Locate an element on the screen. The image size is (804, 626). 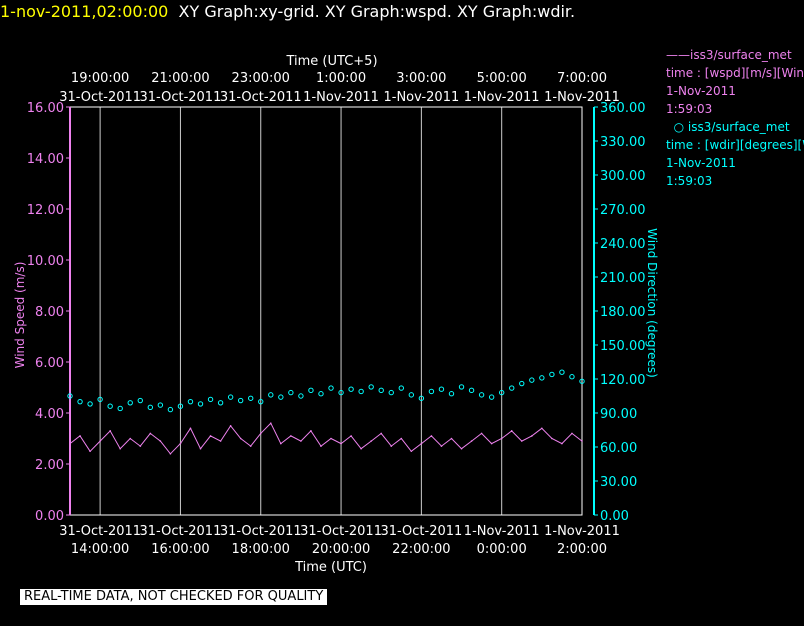
legend-wdir-time: 1:59:03 is located at coordinates (689, 181).